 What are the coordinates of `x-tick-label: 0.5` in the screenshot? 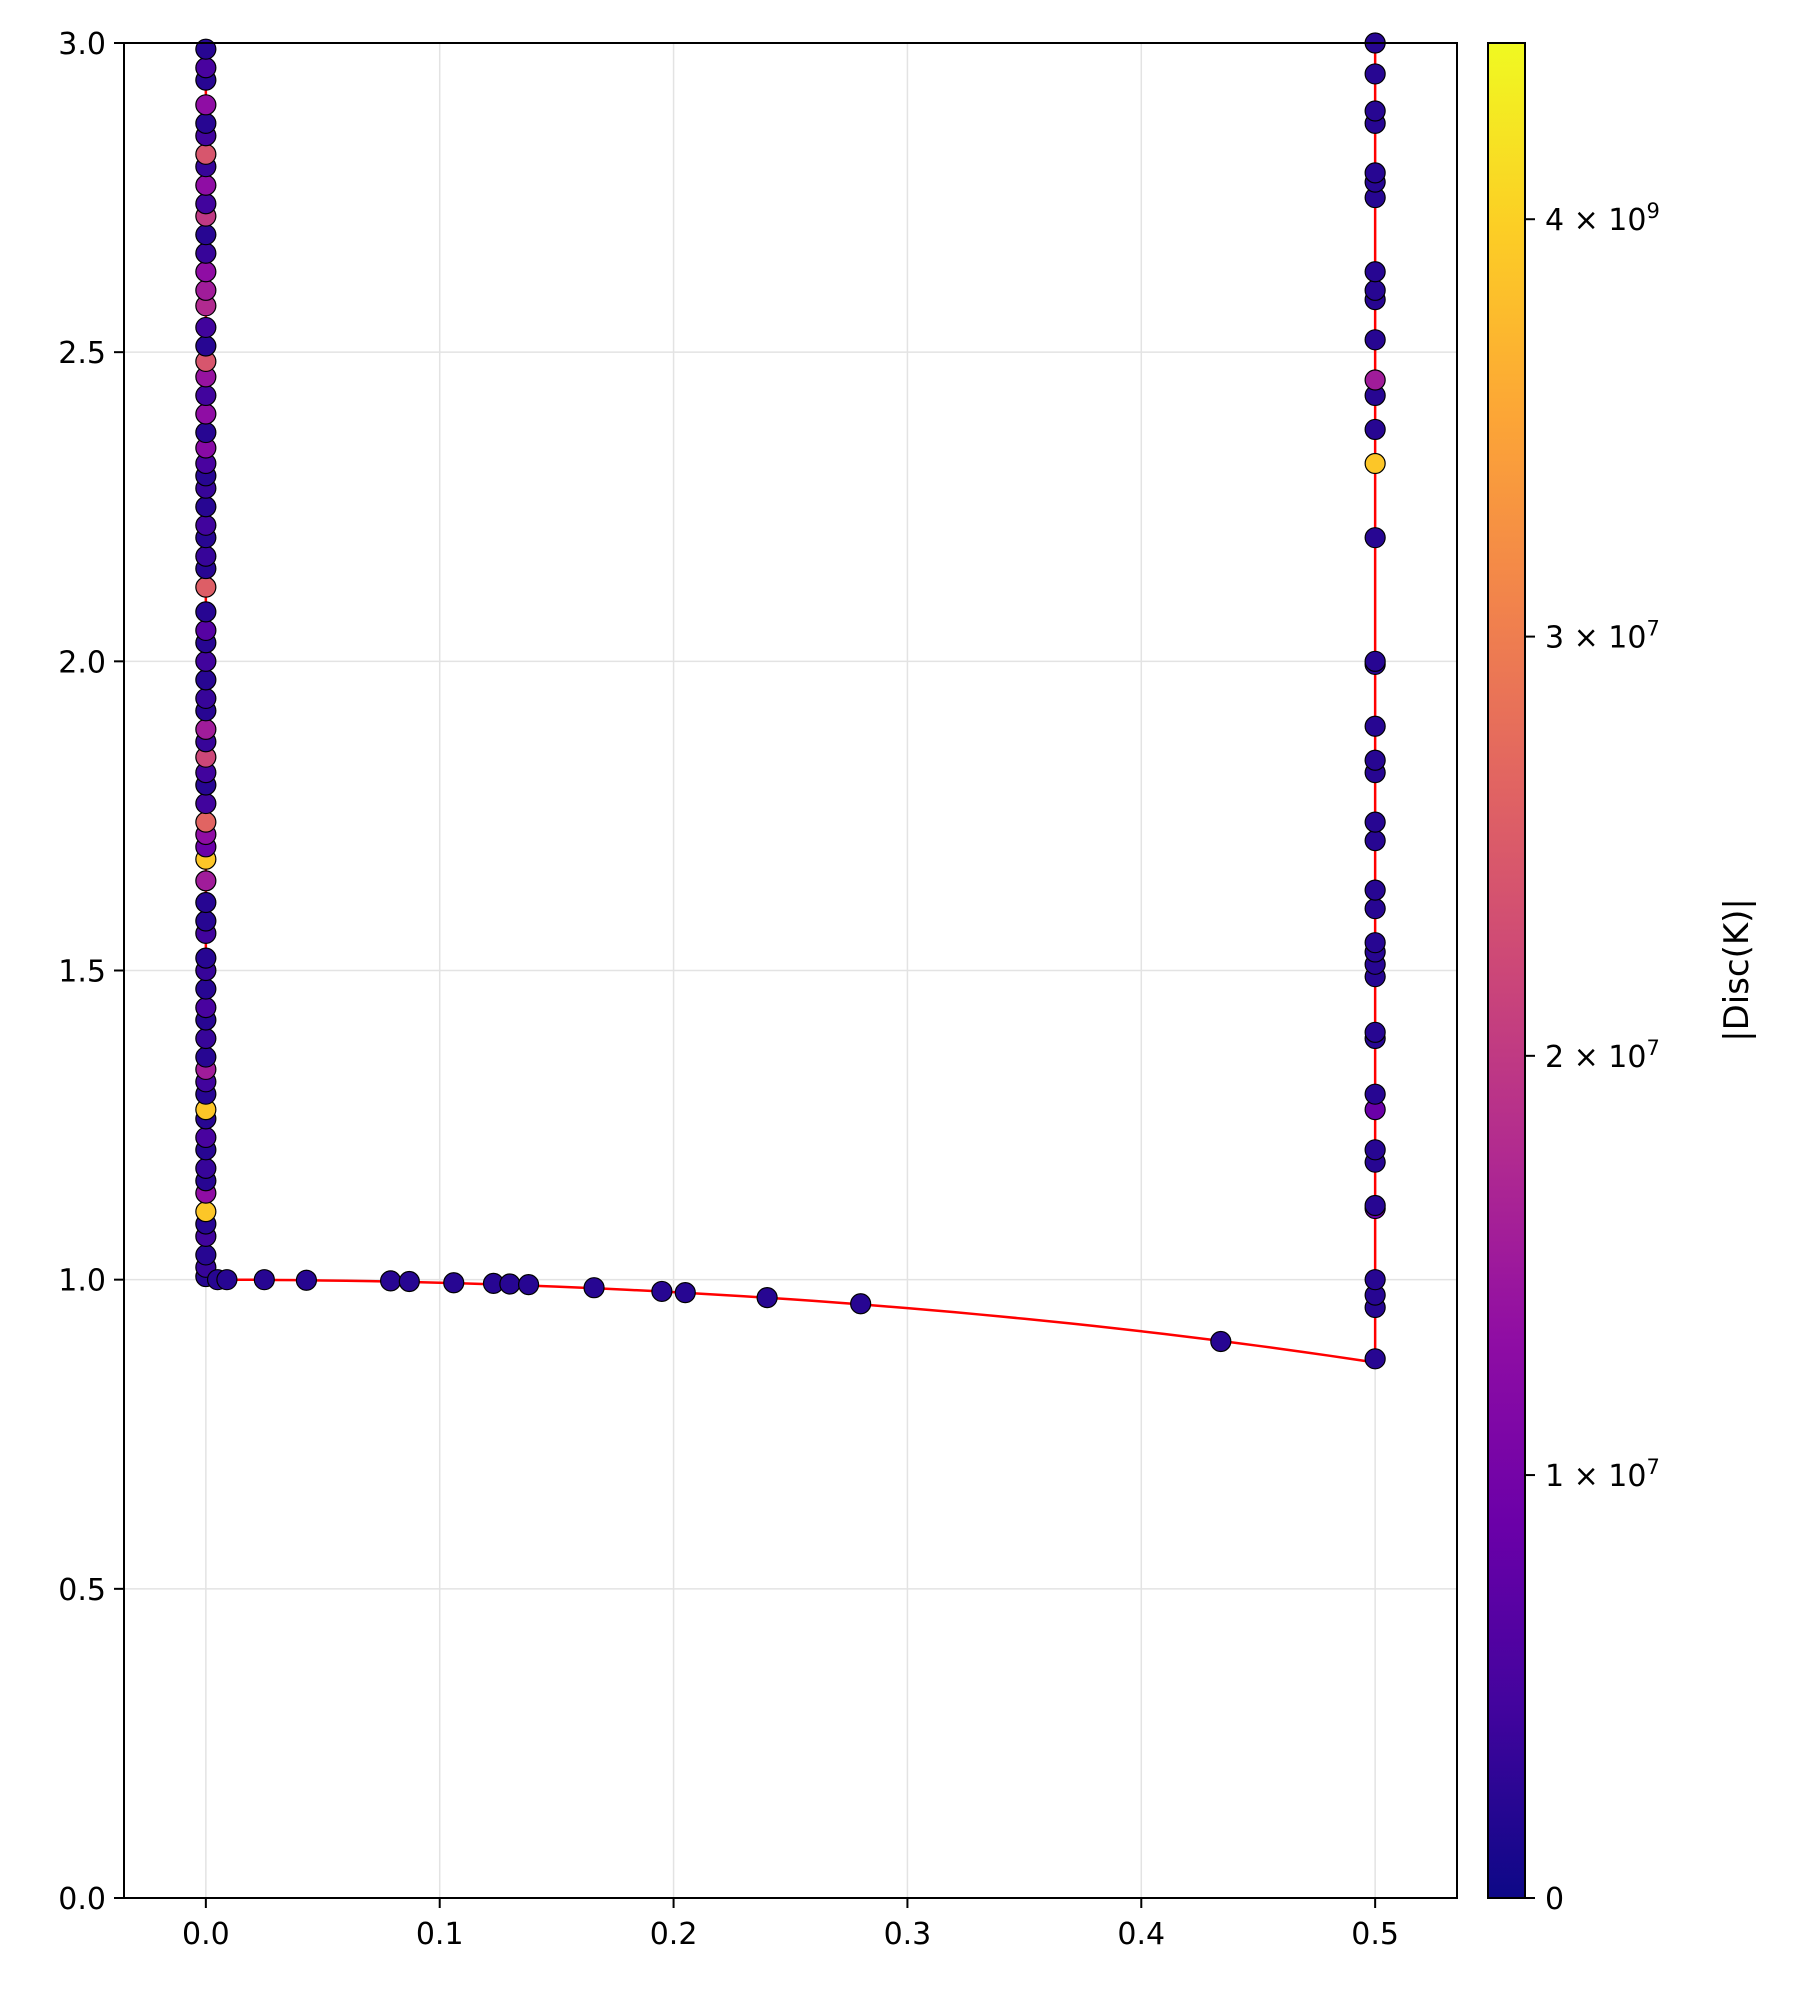 It's located at (1375, 1934).